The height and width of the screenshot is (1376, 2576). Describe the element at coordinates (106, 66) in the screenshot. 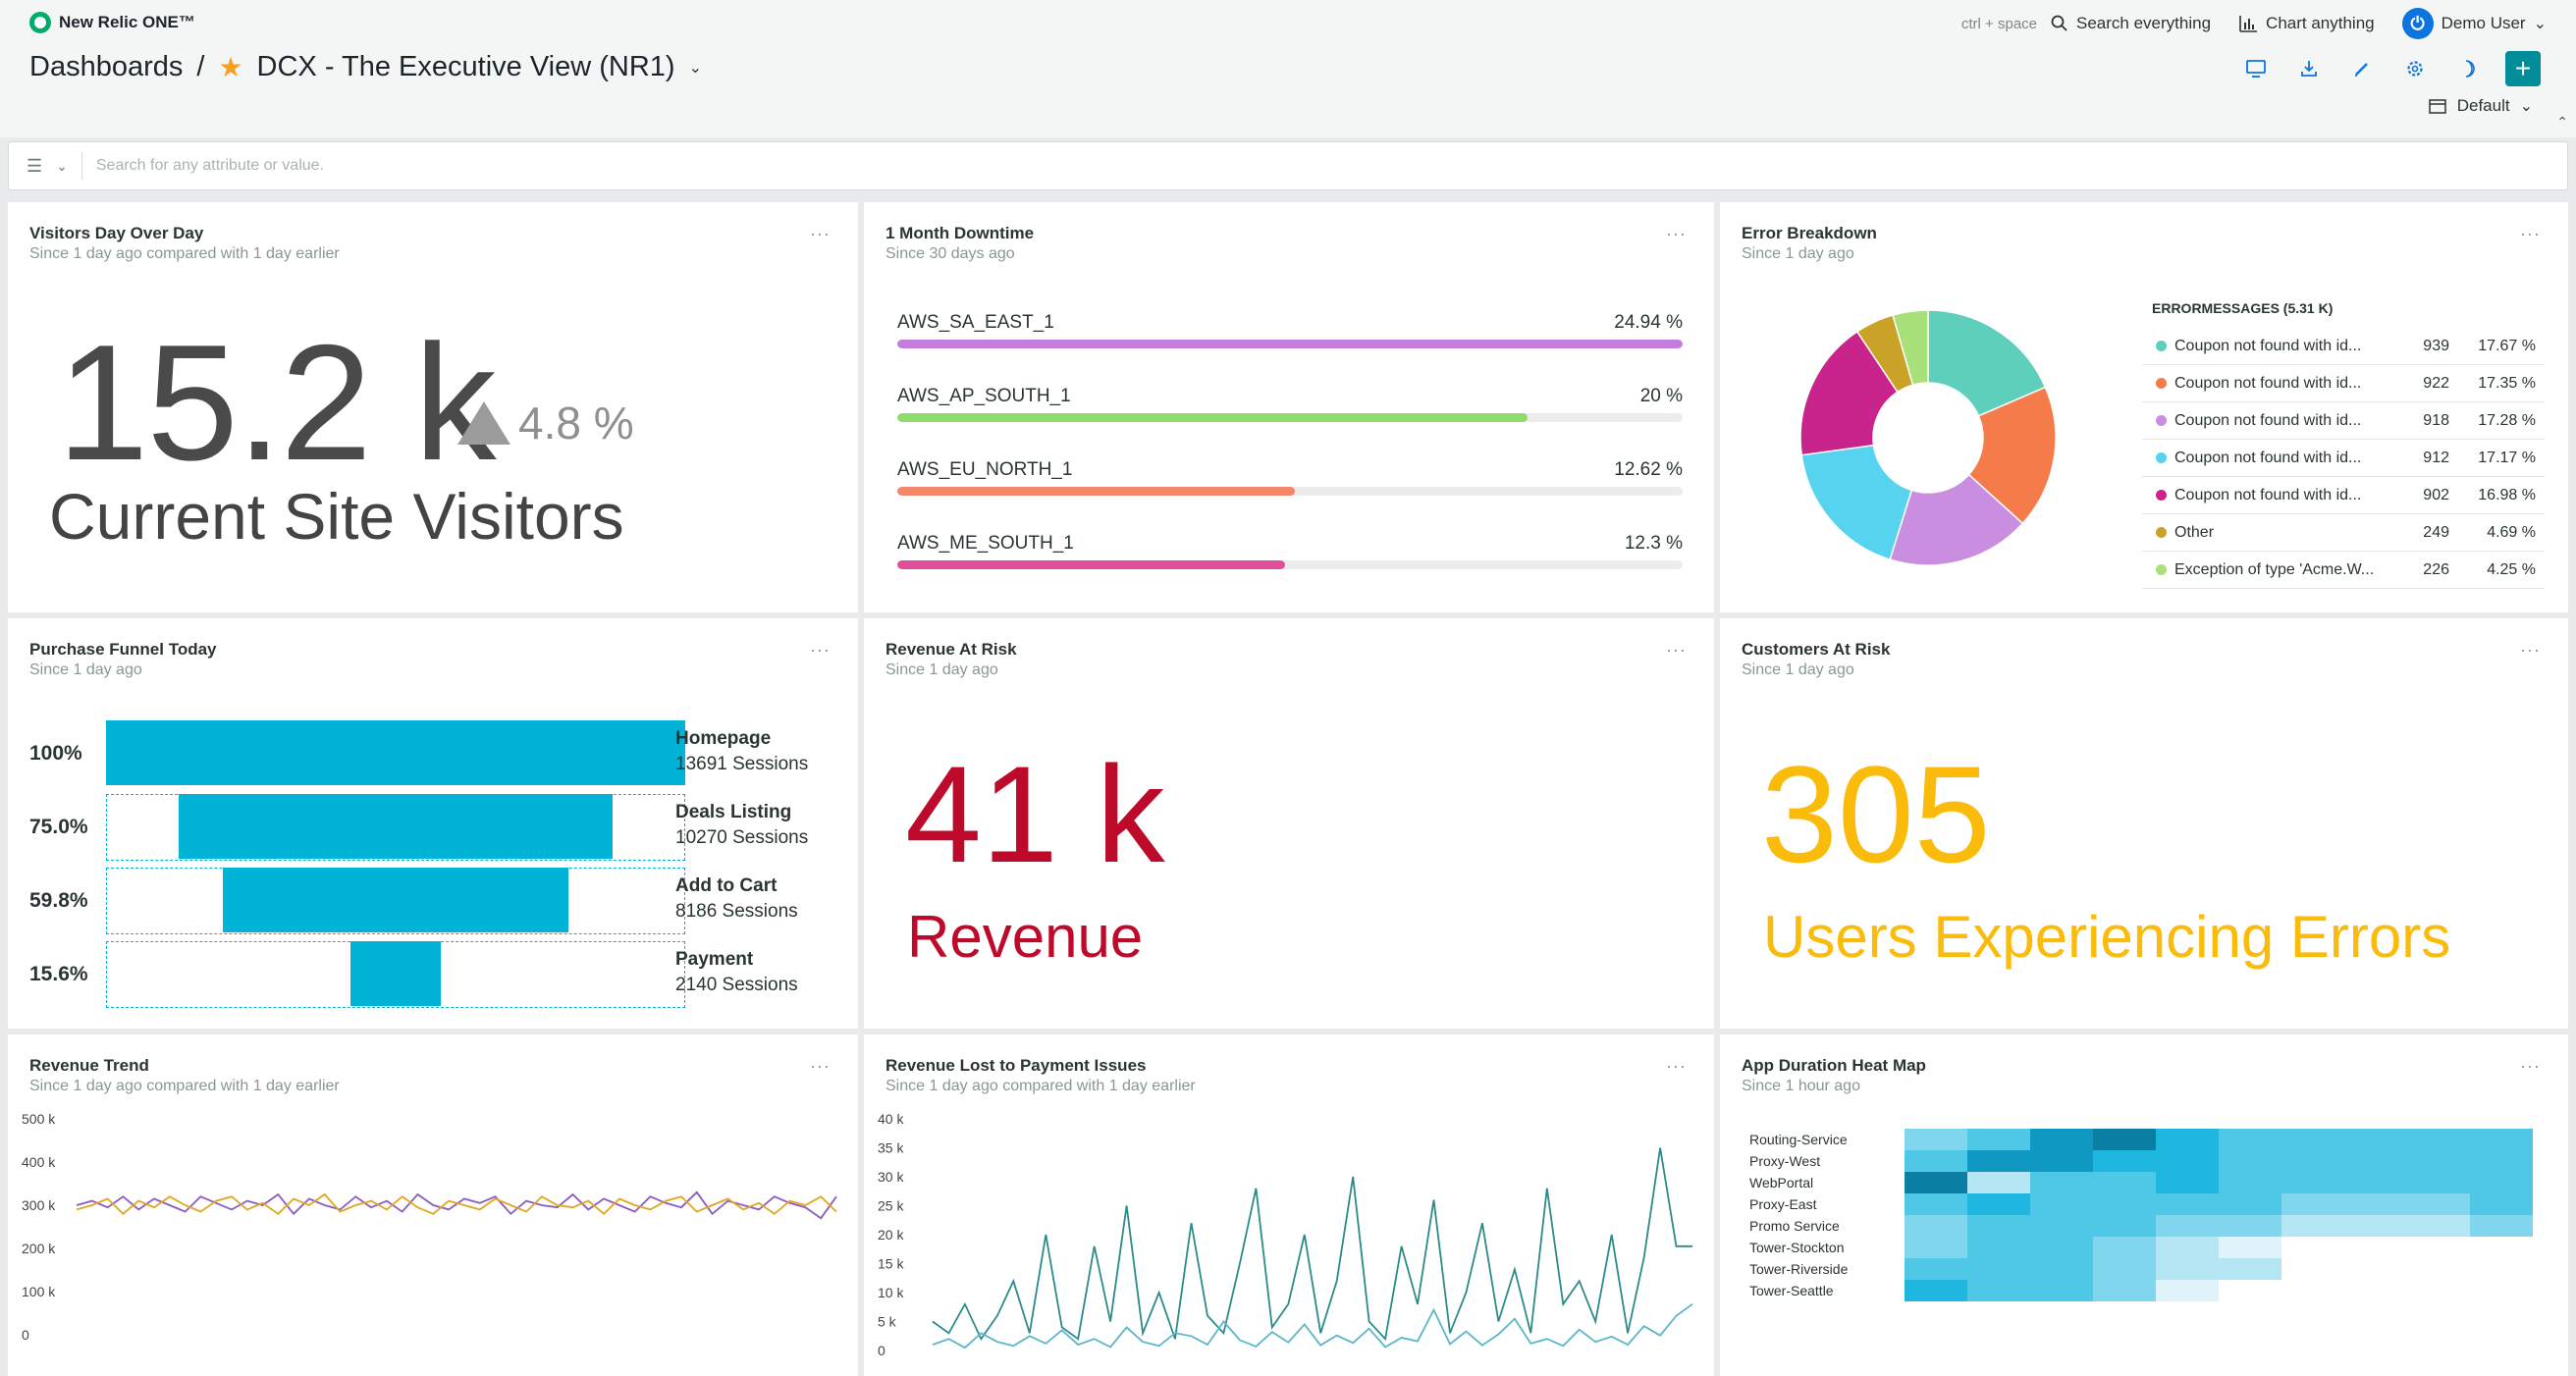

I see `breadcrumb-dashboards-link: Dashboards` at that location.